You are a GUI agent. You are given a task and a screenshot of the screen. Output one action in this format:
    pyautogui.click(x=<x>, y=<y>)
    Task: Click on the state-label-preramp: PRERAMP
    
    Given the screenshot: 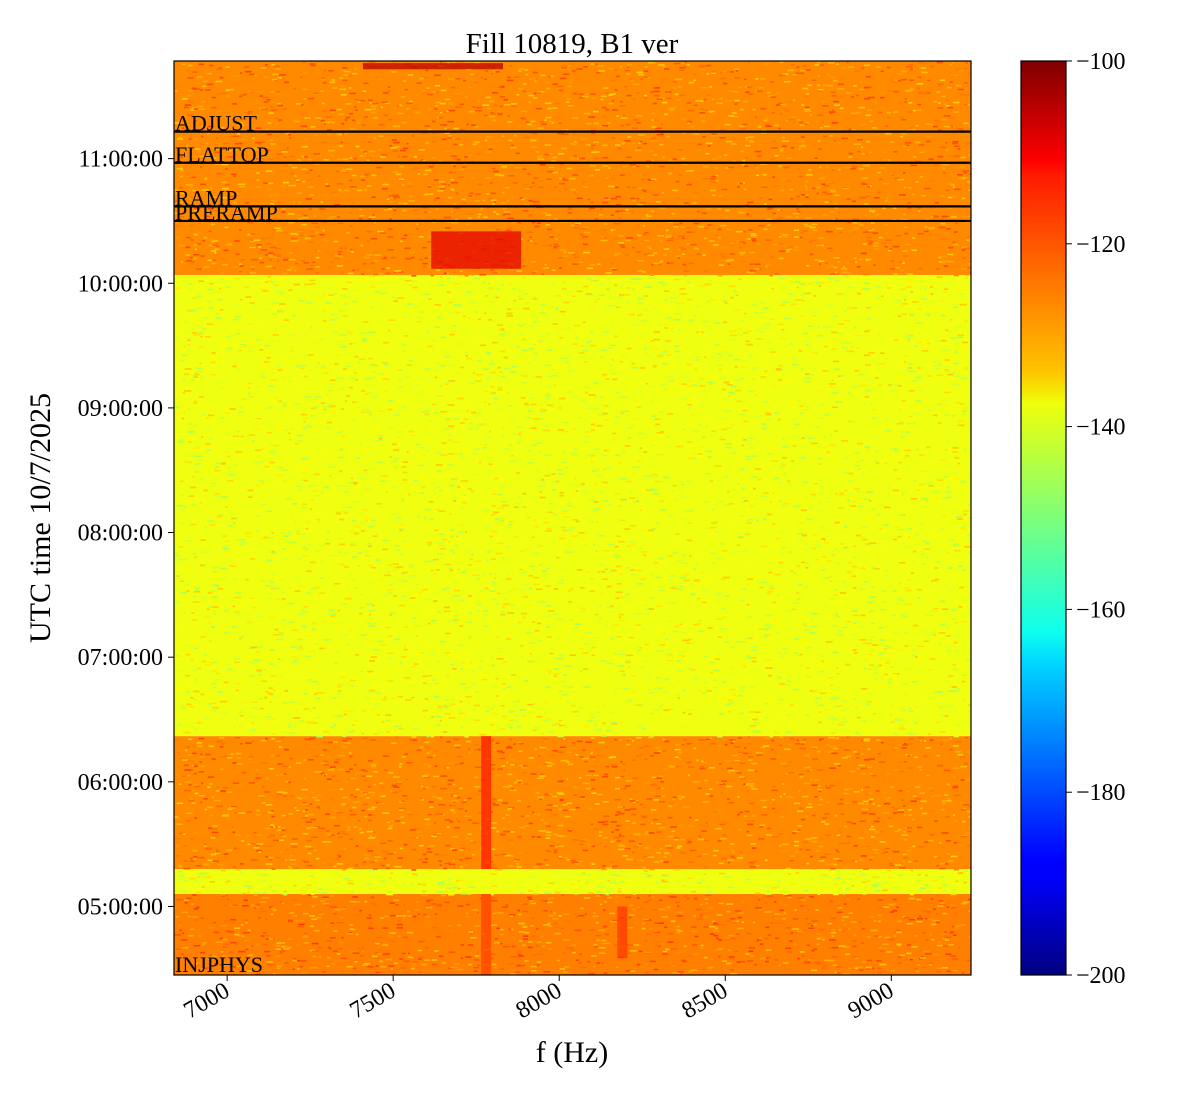 What is the action you would take?
    pyautogui.click(x=226, y=212)
    